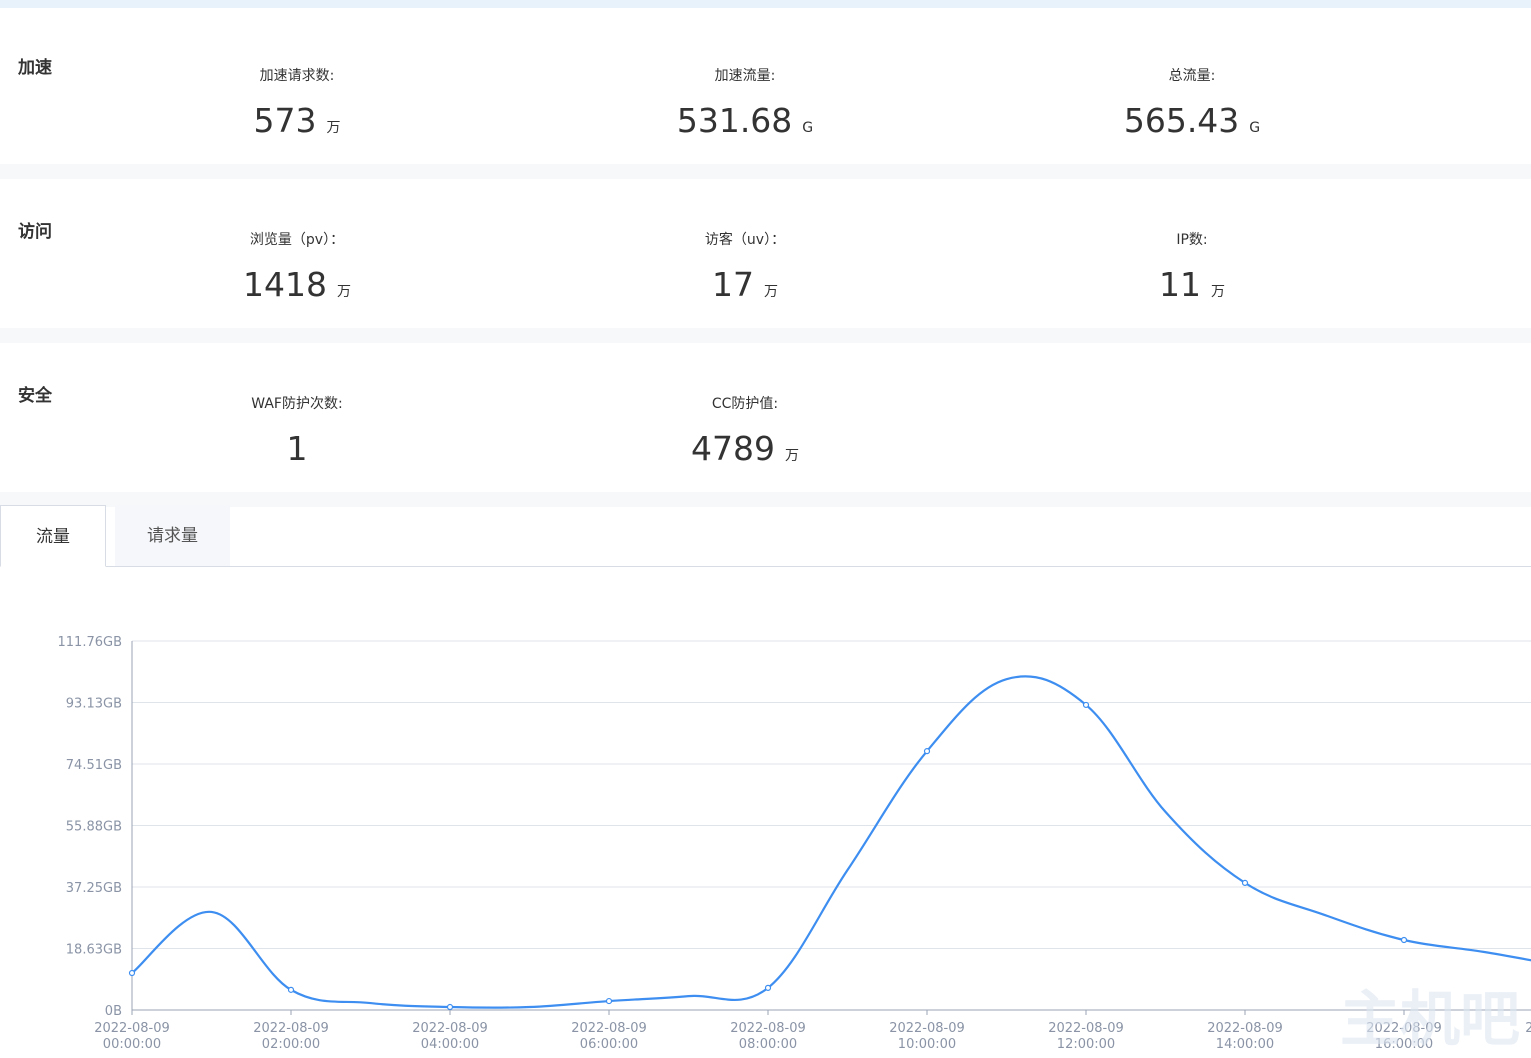 The width and height of the screenshot is (1531, 1058). I want to click on stat-value: 4789 万, so click(745, 448).